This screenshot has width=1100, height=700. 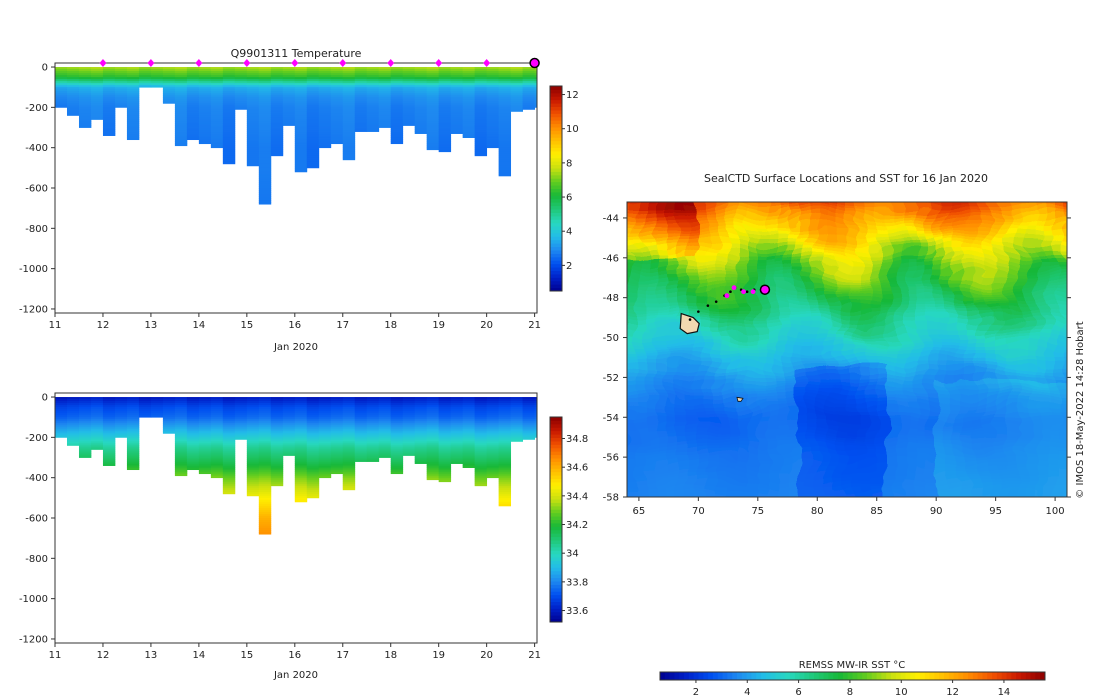 I want to click on colorbar-tick-label: 34.8, so click(x=577, y=439).